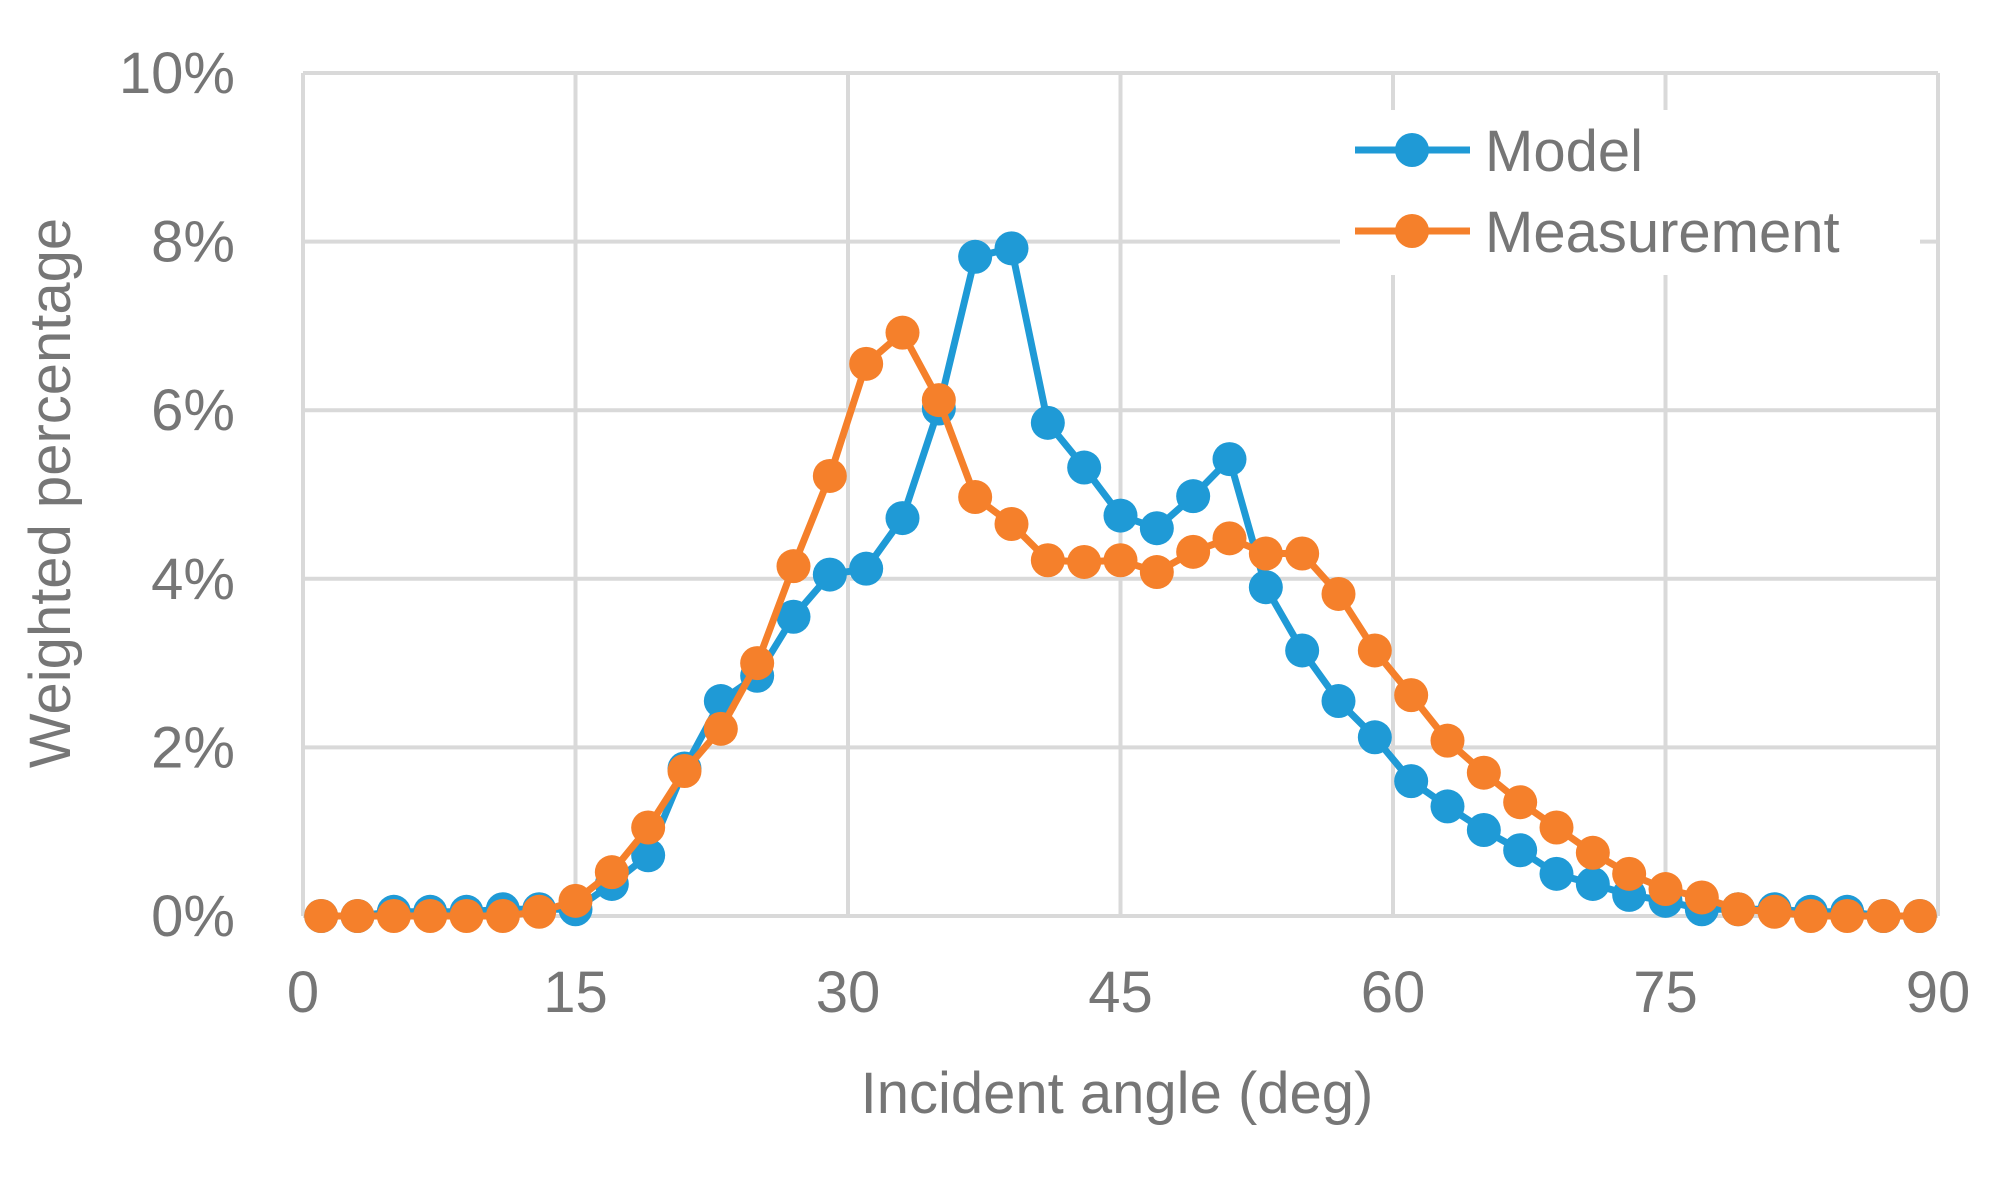 The width and height of the screenshot is (1995, 1180). I want to click on legend-label-model: Model, so click(1564, 151).